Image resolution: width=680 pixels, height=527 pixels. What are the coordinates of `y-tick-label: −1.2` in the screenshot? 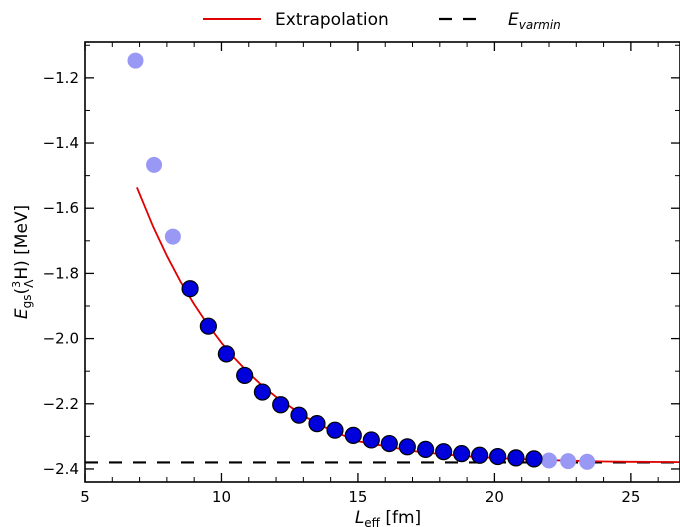 It's located at (61, 78).